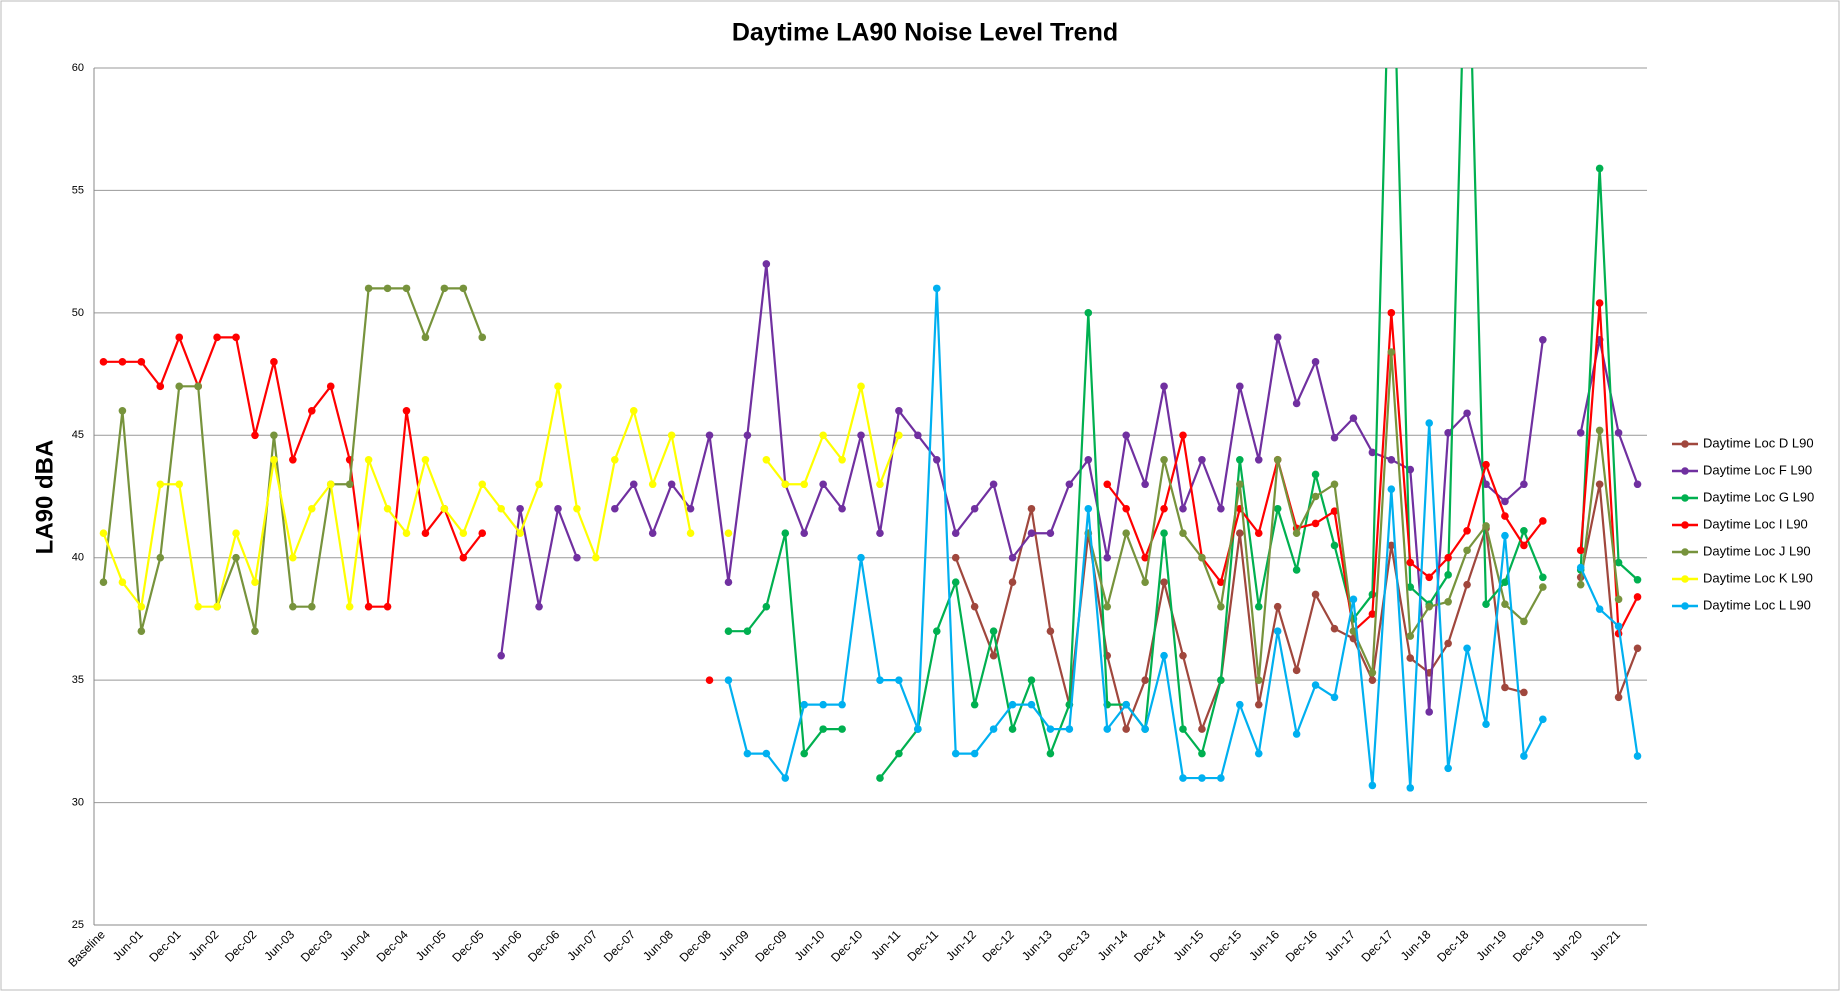  I want to click on y-tick-label: 55, so click(78, 190).